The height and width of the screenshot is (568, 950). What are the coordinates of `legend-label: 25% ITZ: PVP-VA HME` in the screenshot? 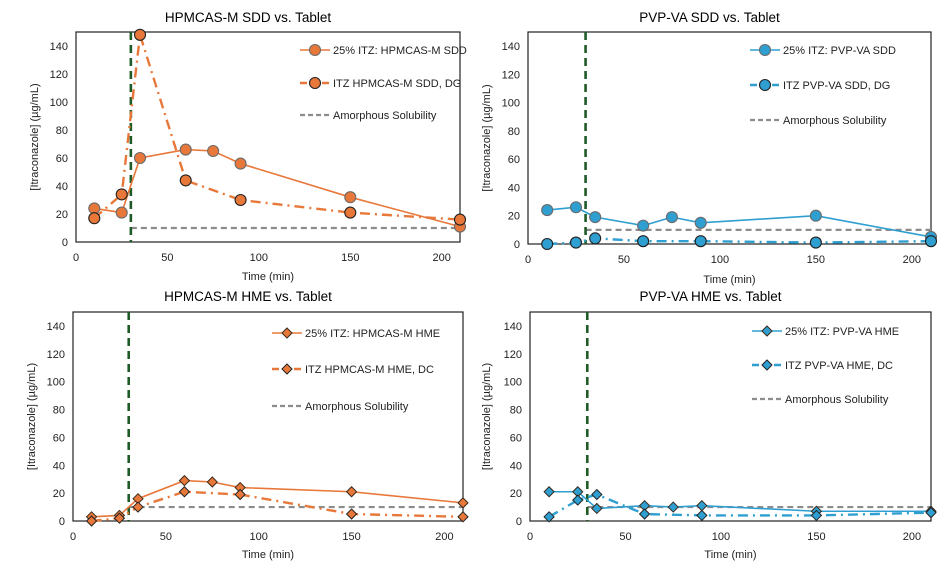 It's located at (842, 332).